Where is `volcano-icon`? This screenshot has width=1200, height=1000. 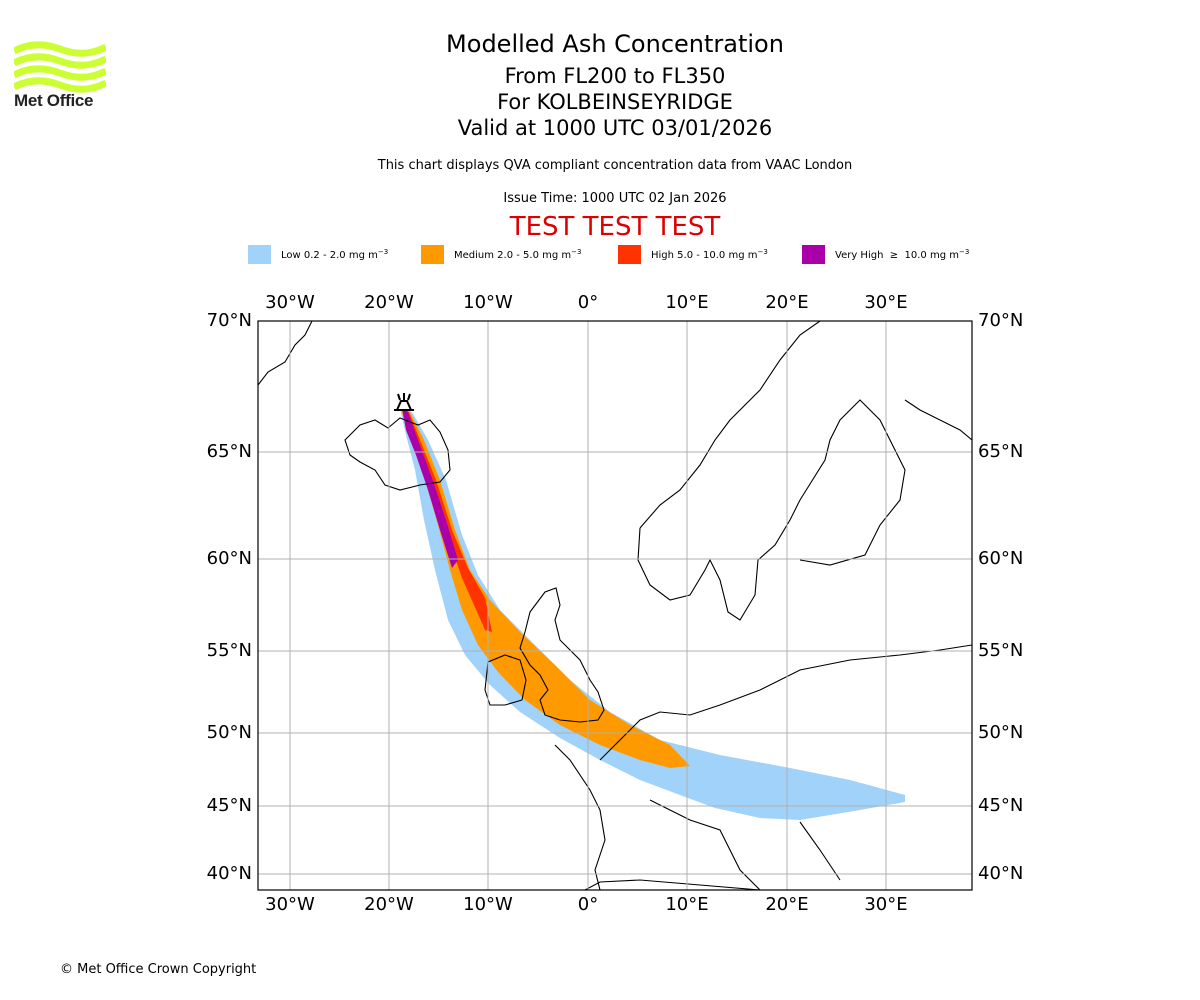 volcano-icon is located at coordinates (404, 402).